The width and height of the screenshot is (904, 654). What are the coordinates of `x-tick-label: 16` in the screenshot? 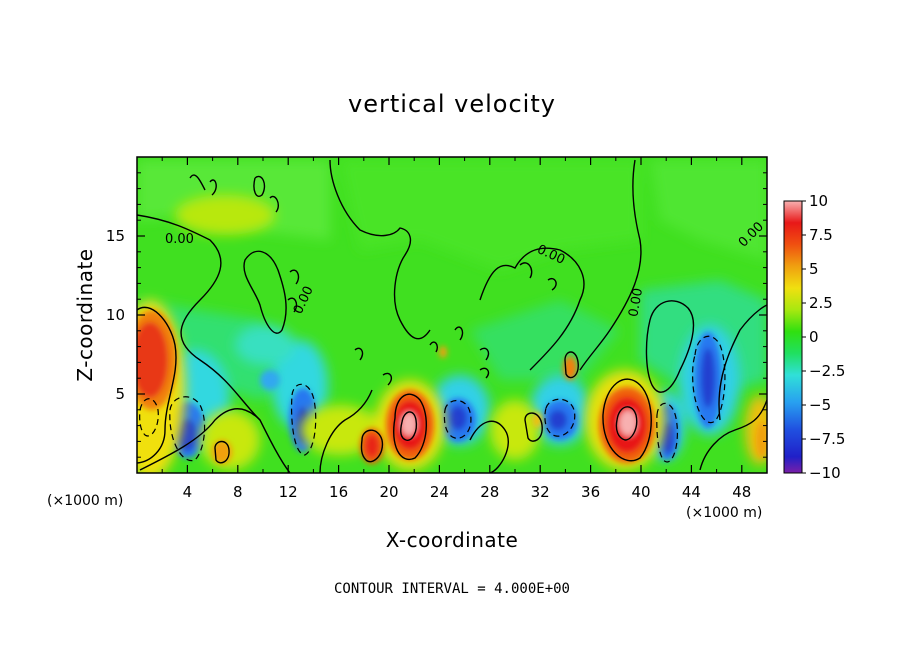 It's located at (338, 492).